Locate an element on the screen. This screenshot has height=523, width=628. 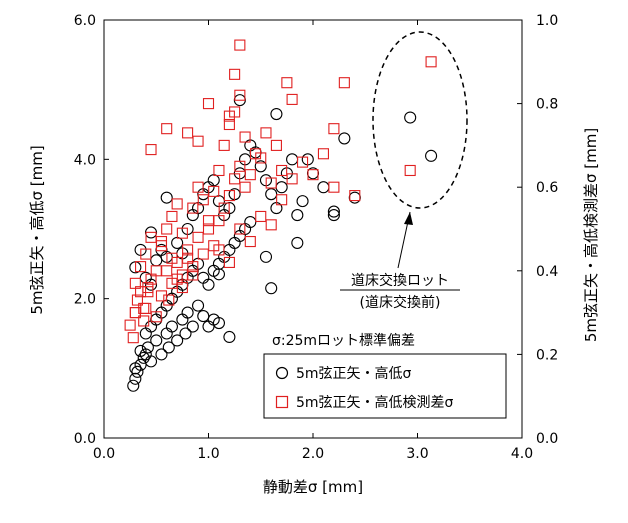
y-left-axis-label: 5m弦正矢・高低σ [mm] is located at coordinates (37, 229).